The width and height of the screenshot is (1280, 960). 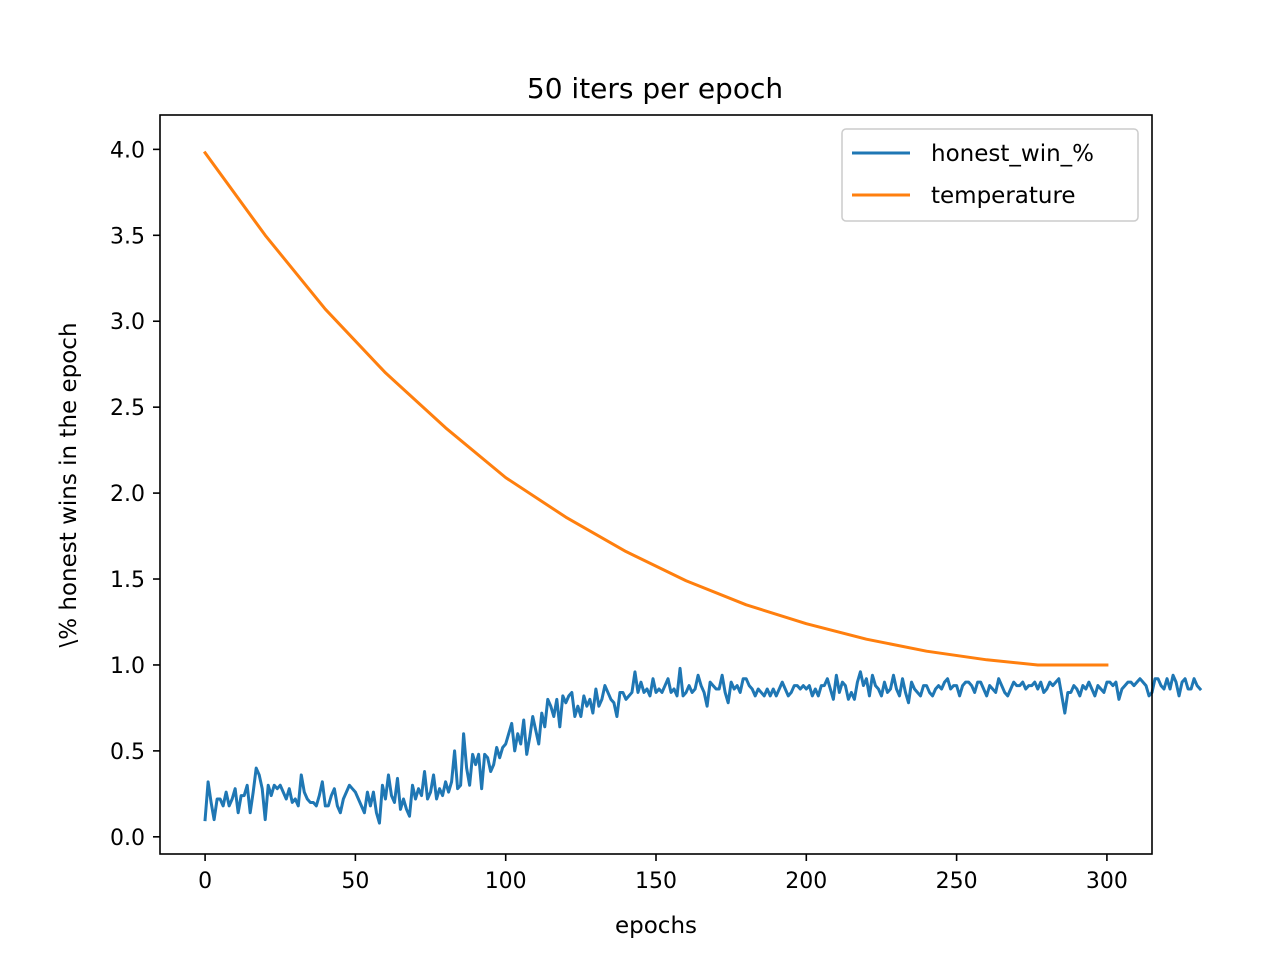 What do you see at coordinates (127, 322) in the screenshot?
I see `y-tick-label: 3.0` at bounding box center [127, 322].